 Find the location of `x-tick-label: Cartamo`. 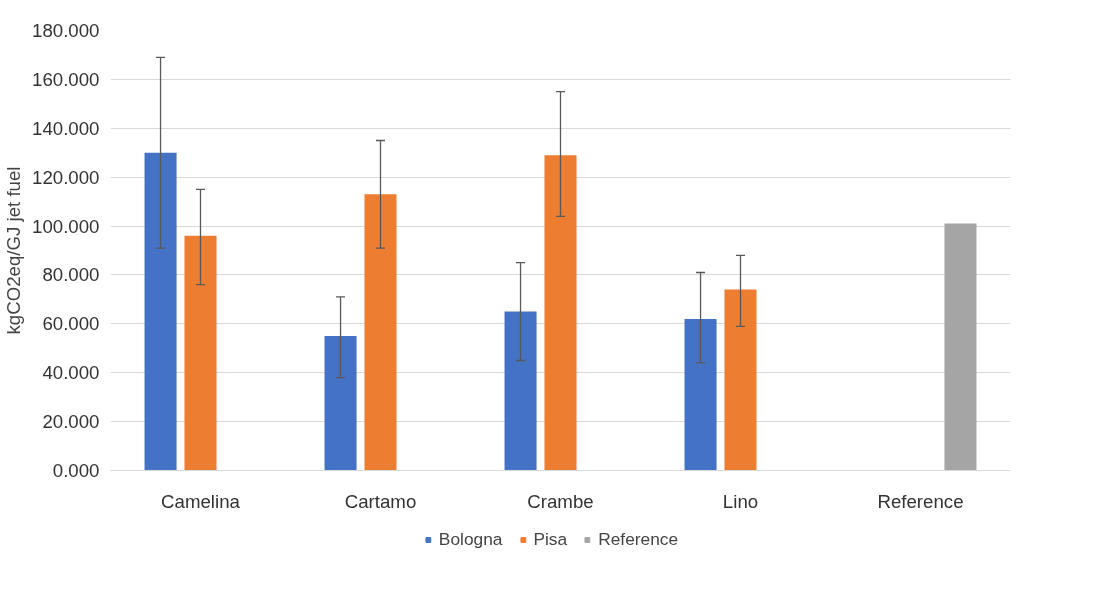

x-tick-label: Cartamo is located at coordinates (380, 501).